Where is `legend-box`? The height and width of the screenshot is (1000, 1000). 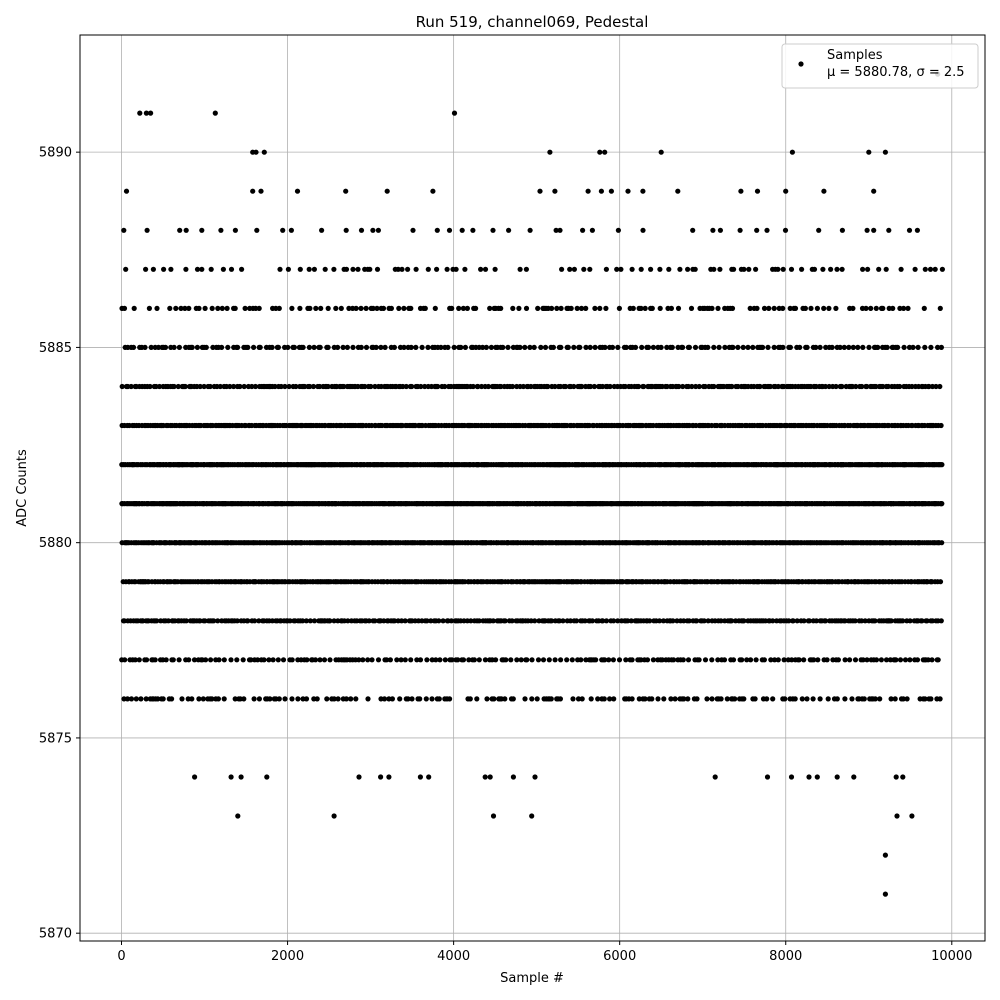 legend-box is located at coordinates (880, 66).